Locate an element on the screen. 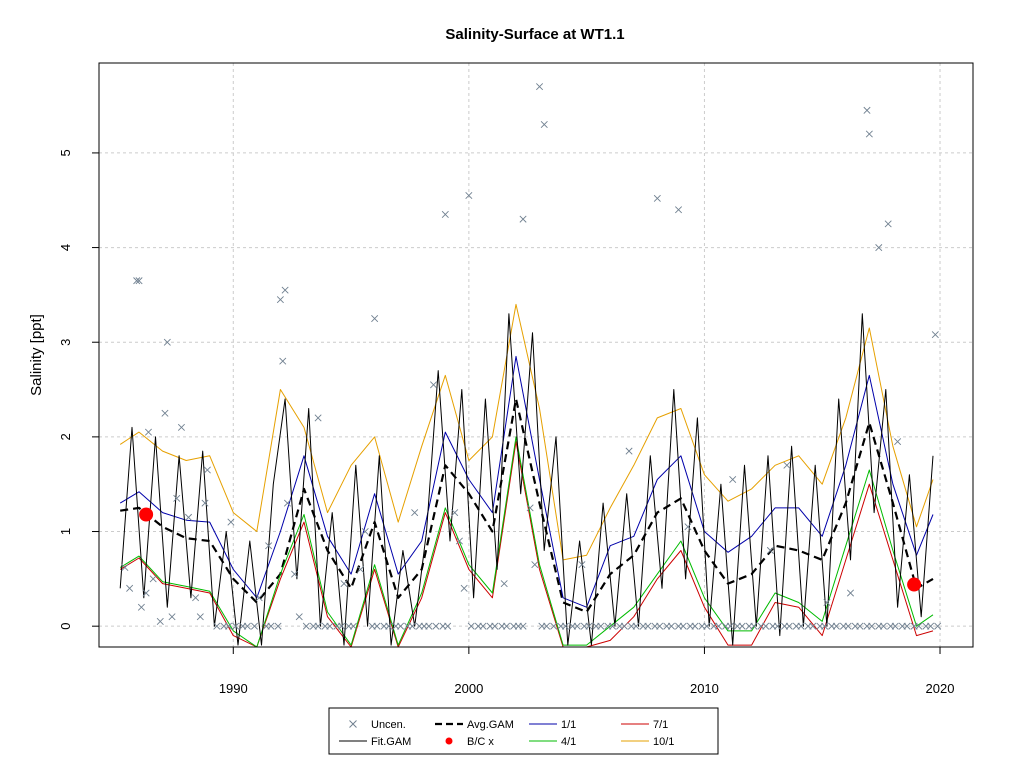  bc-point is located at coordinates (914, 584).